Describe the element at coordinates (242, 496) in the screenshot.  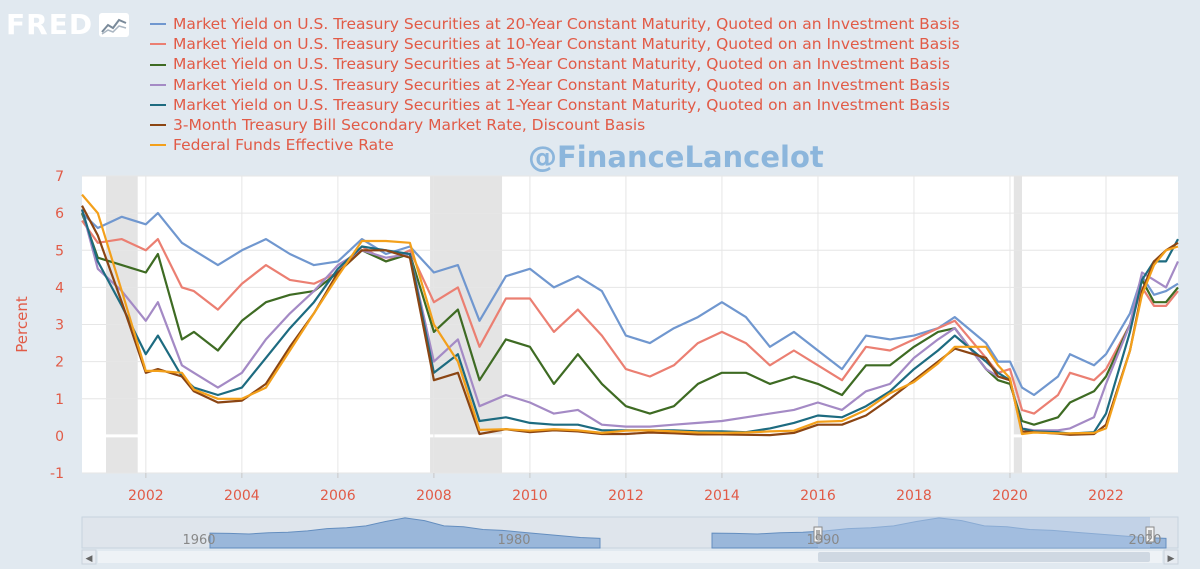
I see `x-tick-label: 2004` at that location.